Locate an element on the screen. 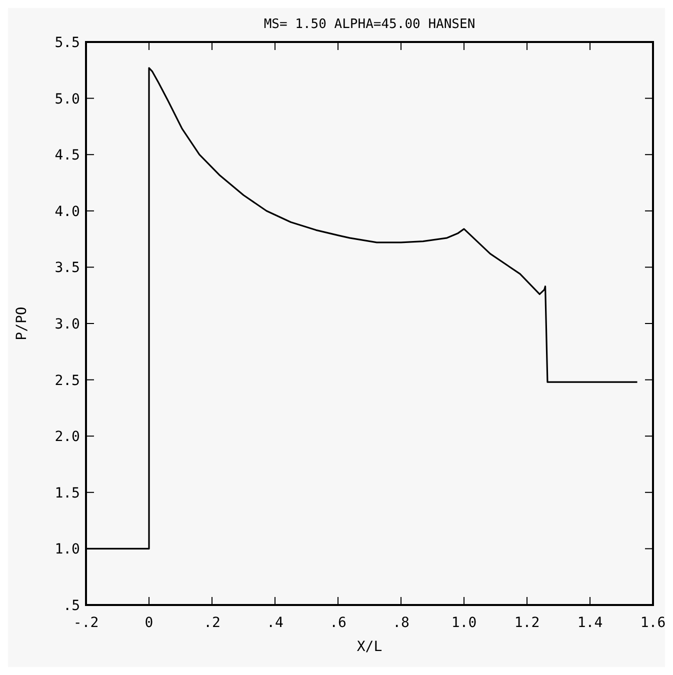  y-tick-label: 1.0 is located at coordinates (67, 550).